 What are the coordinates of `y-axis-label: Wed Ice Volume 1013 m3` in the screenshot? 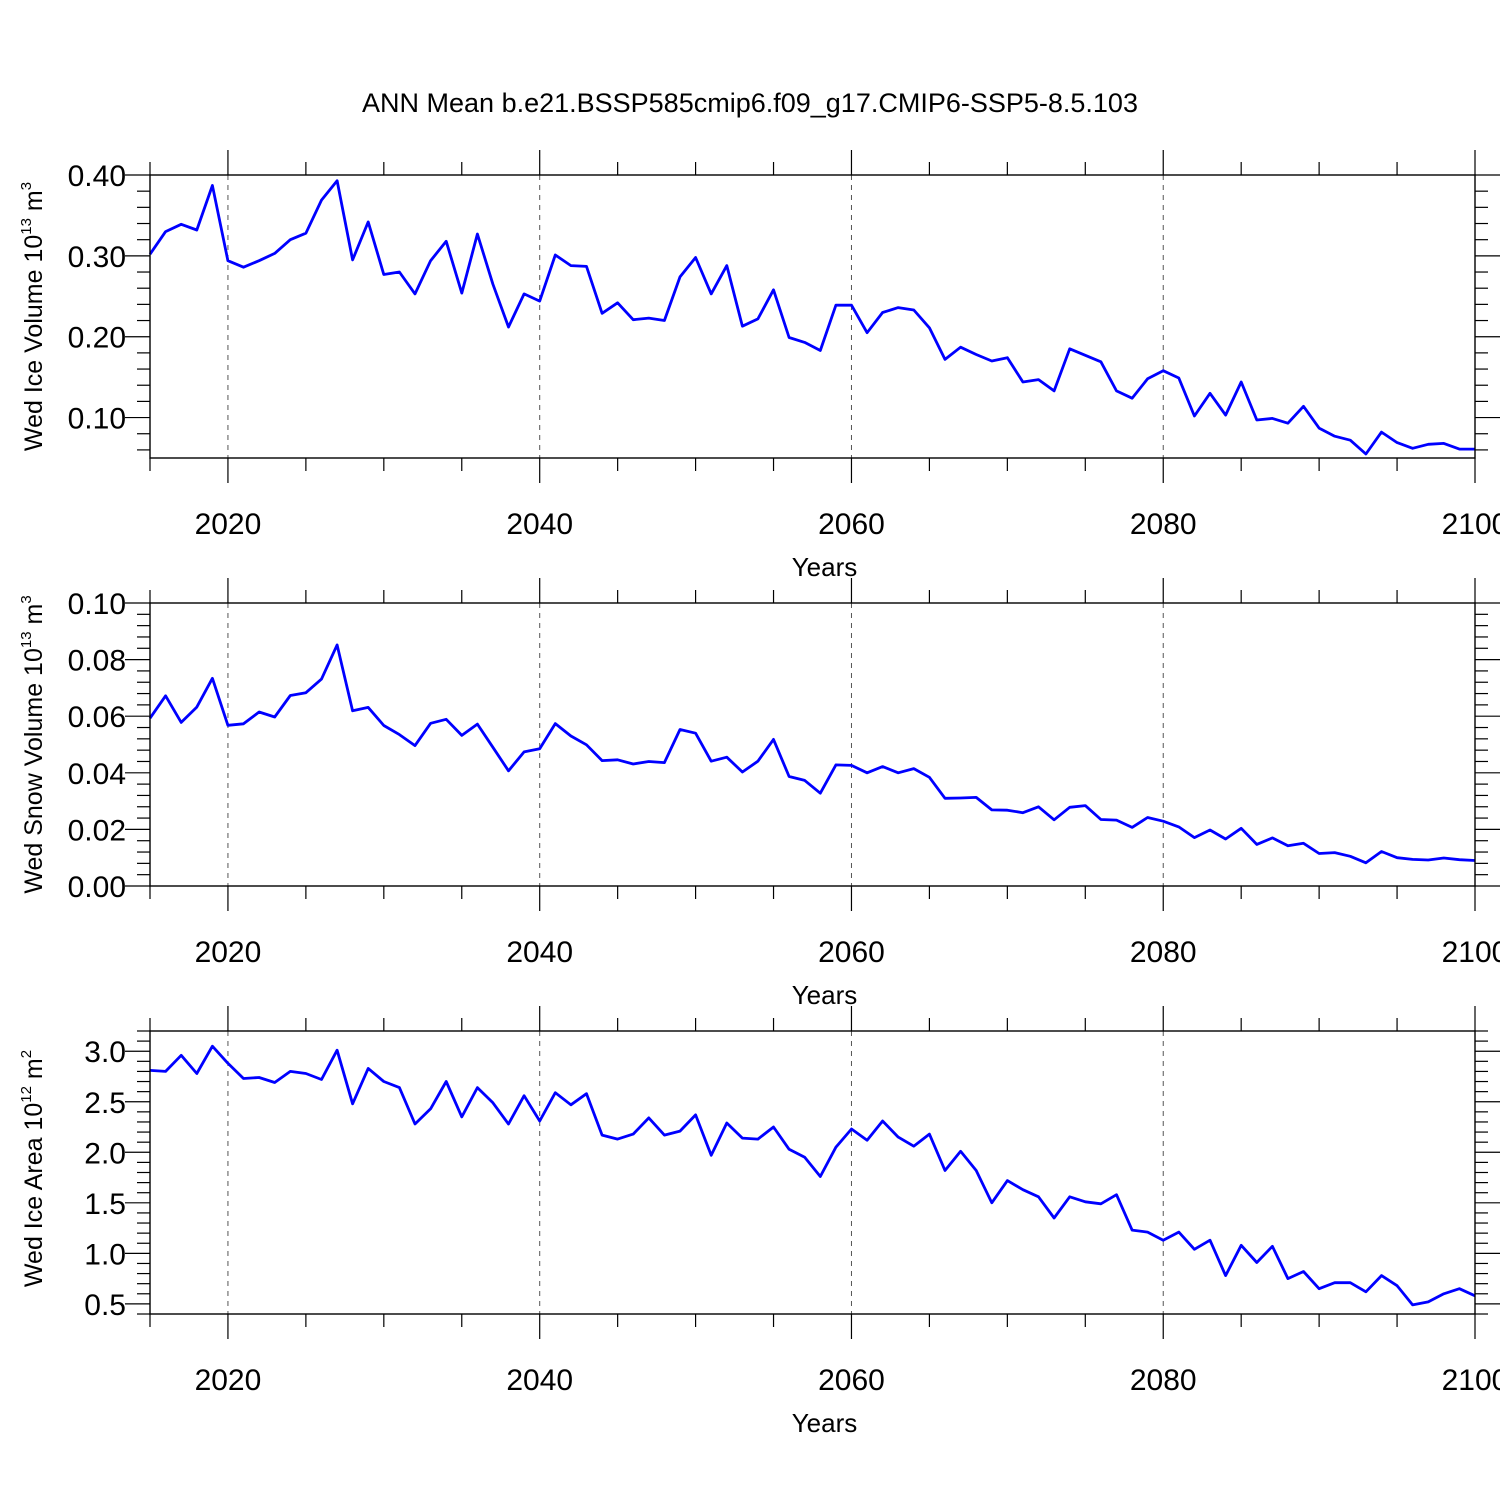 It's located at (33, 316).